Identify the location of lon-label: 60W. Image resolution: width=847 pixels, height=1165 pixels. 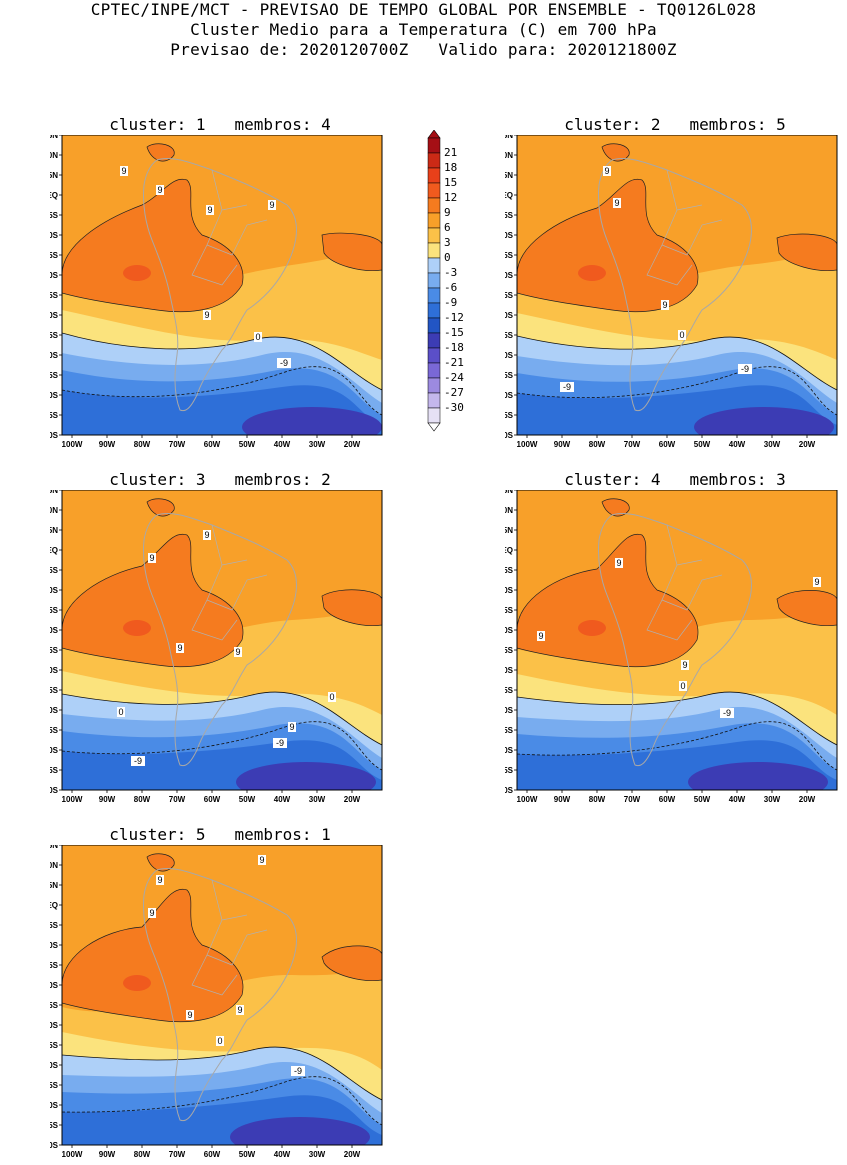
(212, 799).